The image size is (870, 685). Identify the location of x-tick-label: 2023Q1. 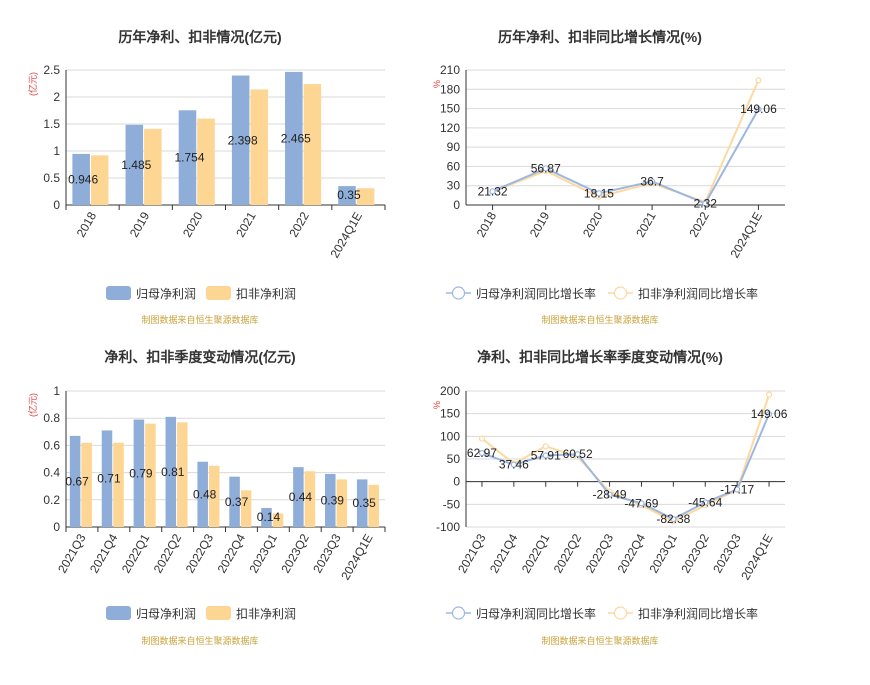
(263, 553).